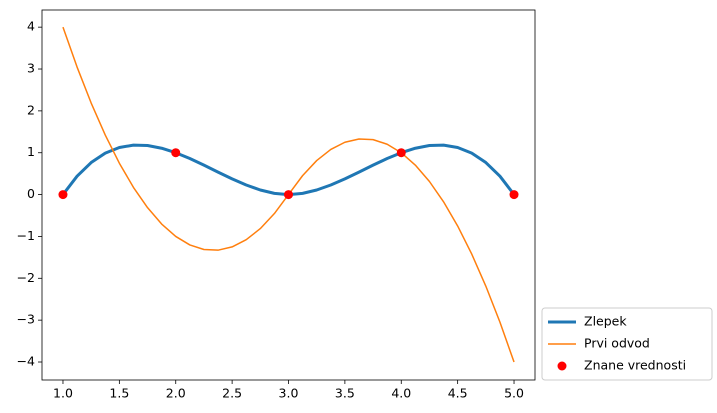 The image size is (717, 413). Describe the element at coordinates (31, 109) in the screenshot. I see `y-tick-label: 2` at that location.